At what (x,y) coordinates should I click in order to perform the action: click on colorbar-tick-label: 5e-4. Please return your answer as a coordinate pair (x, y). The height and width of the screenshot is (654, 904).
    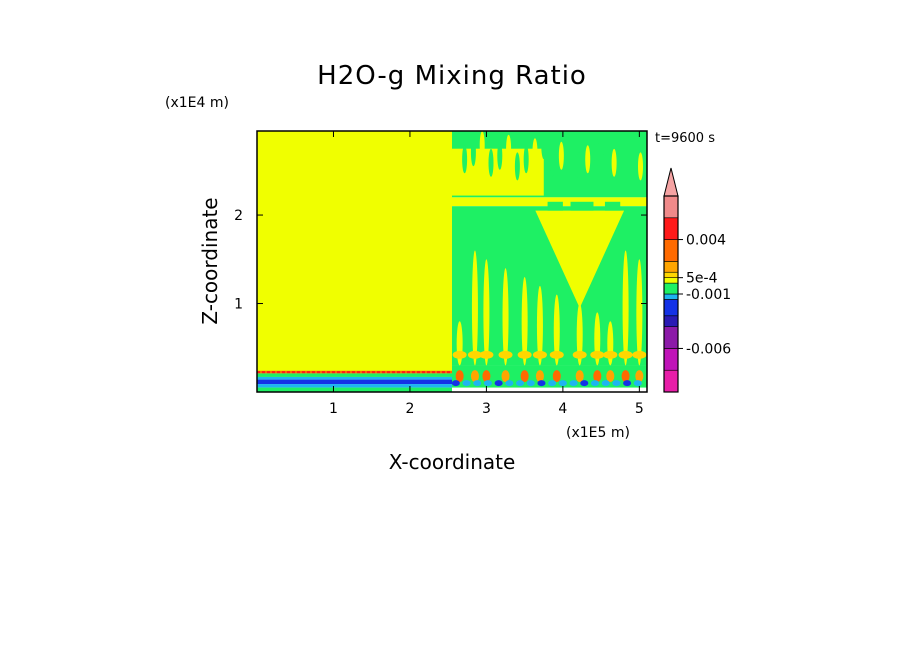
    Looking at the image, I should click on (702, 279).